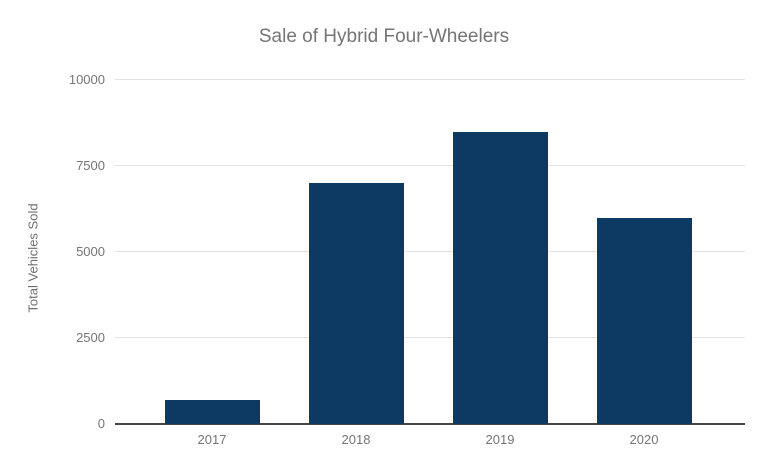  What do you see at coordinates (356, 439) in the screenshot?
I see `x-tick-label-2018: 2018` at bounding box center [356, 439].